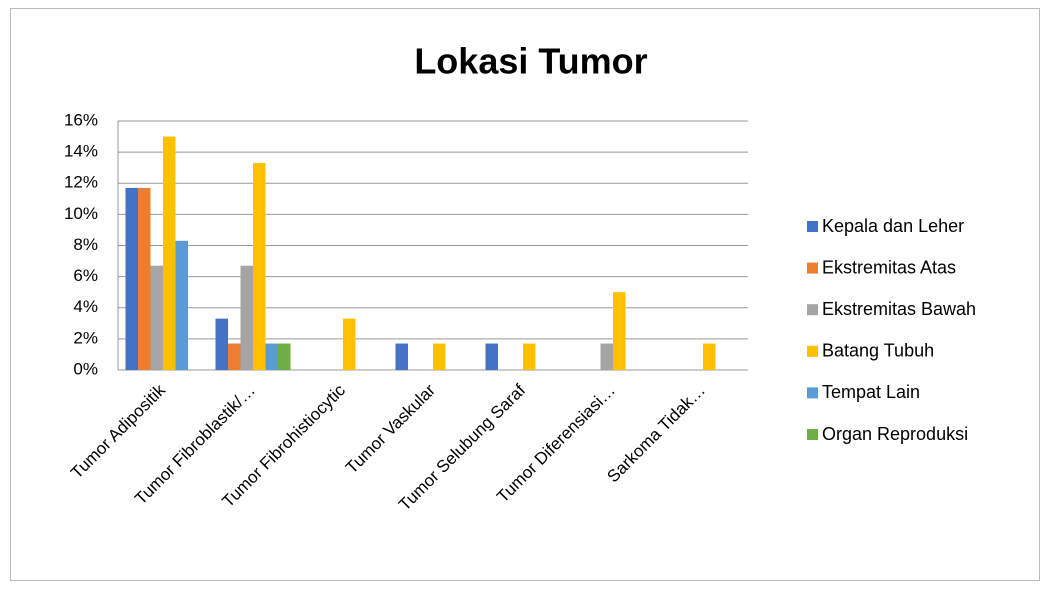 The image size is (1044, 592). Describe the element at coordinates (899, 309) in the screenshot. I see `legend-label: Ekstremitas Bawah` at that location.